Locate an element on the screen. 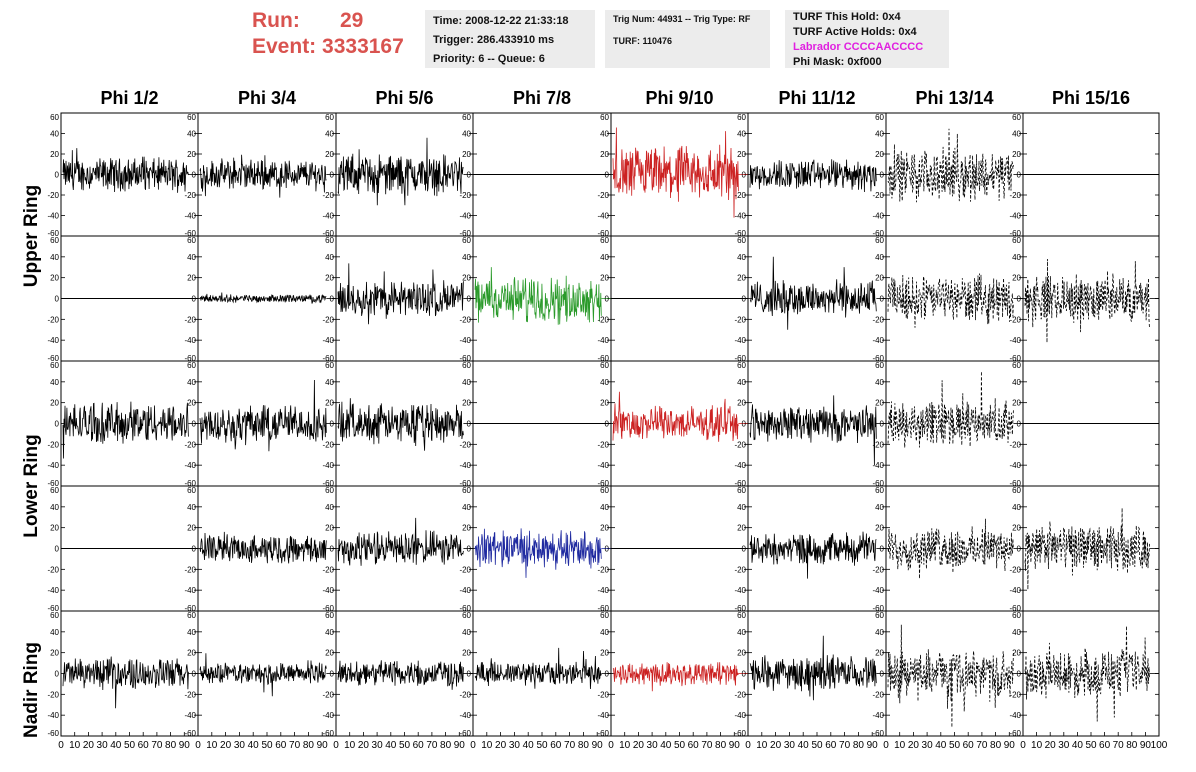 The width and height of the screenshot is (1196, 772). column-title: Phi 15/16 is located at coordinates (1091, 98).